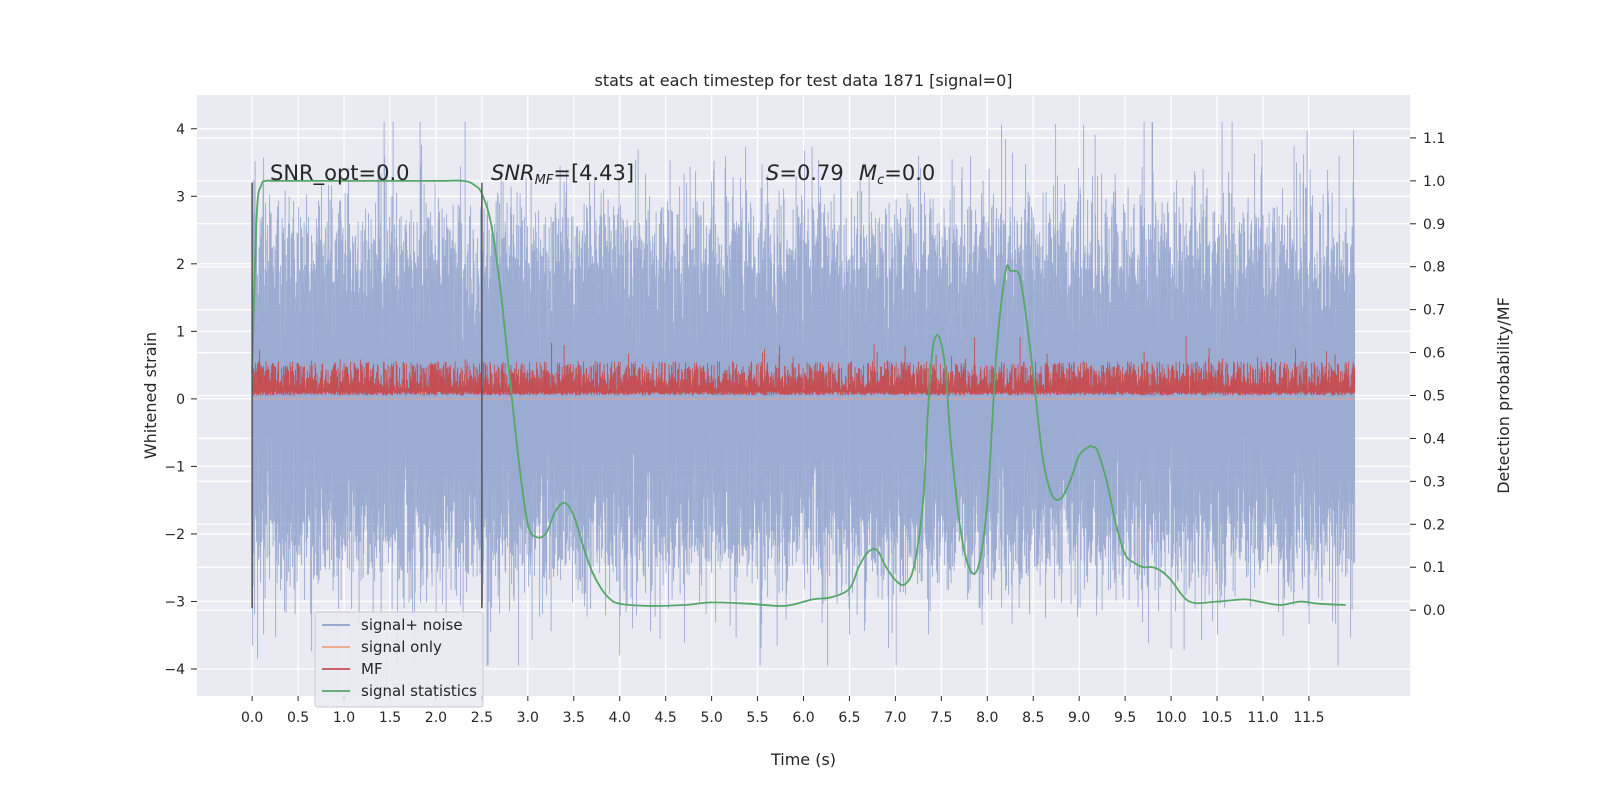 The height and width of the screenshot is (800, 1600). Describe the element at coordinates (1216, 718) in the screenshot. I see `x-tick-label: 10.5` at that location.